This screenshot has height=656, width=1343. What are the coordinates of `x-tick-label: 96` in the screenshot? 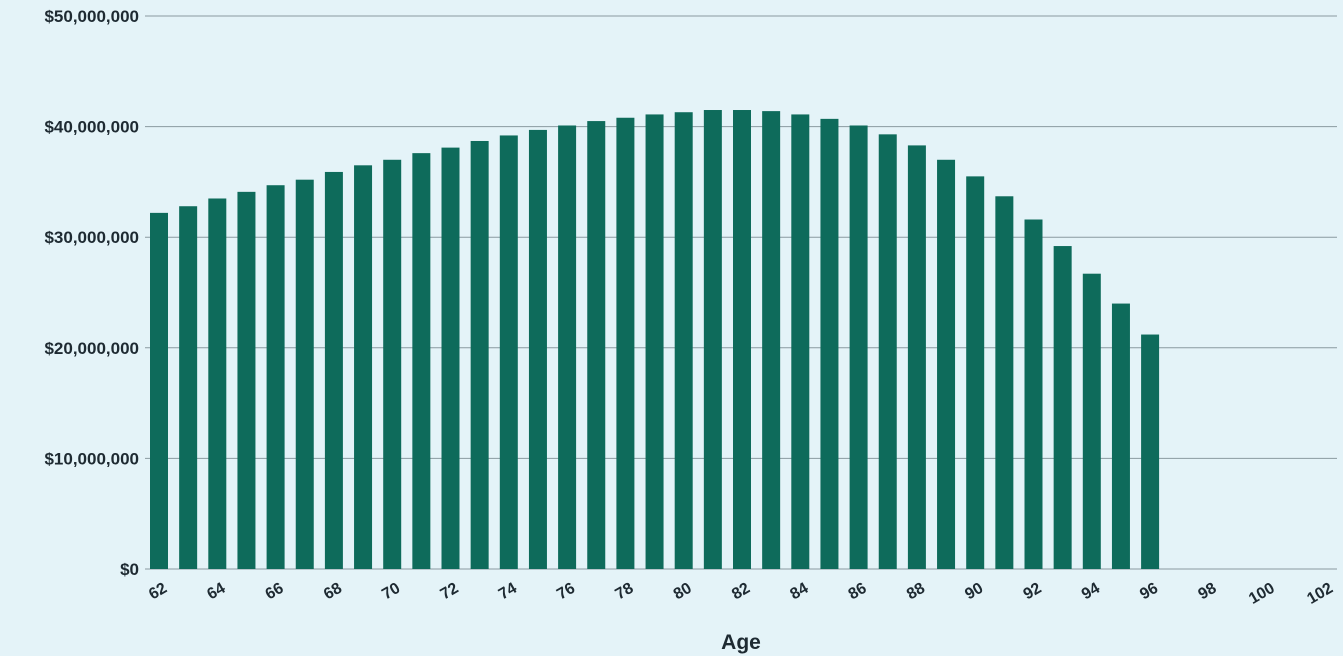 It's located at (1149, 592).